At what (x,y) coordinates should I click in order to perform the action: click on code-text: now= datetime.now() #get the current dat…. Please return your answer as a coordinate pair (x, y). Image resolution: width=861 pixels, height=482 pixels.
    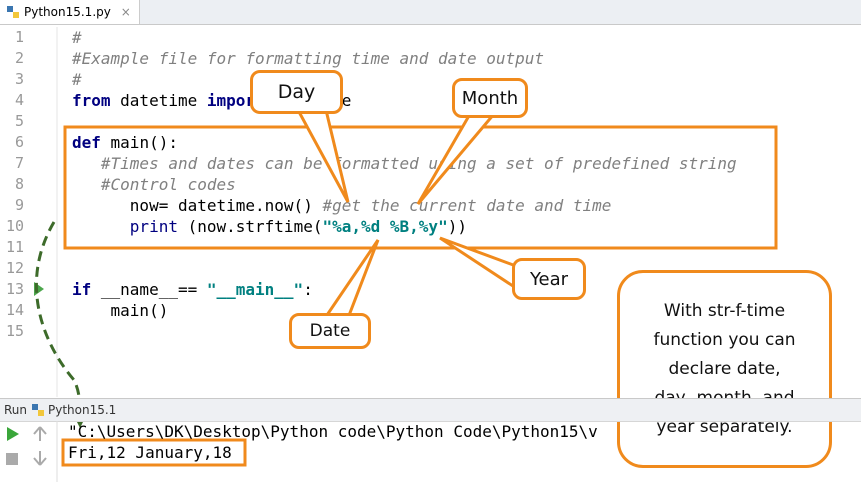
    Looking at the image, I should click on (342, 205).